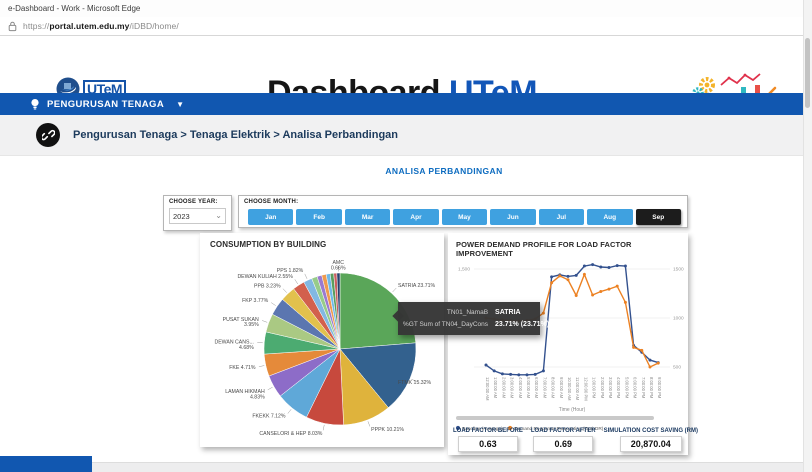  I want to click on month-button-aug: Aug, so click(610, 217).